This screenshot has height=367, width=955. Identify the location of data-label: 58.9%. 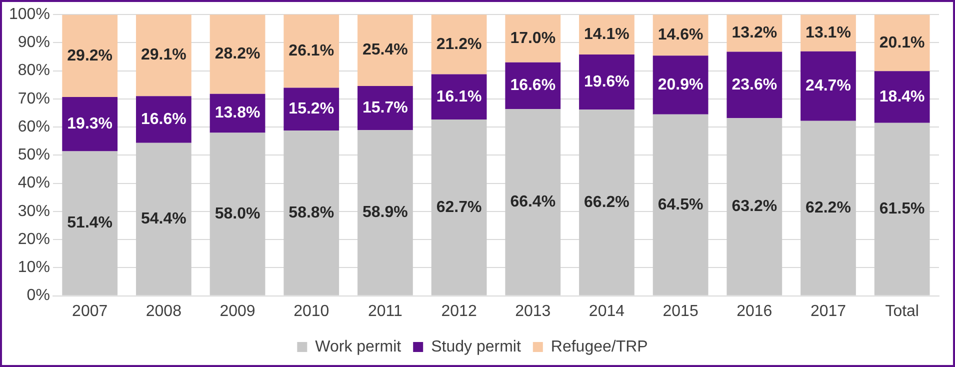
(385, 213).